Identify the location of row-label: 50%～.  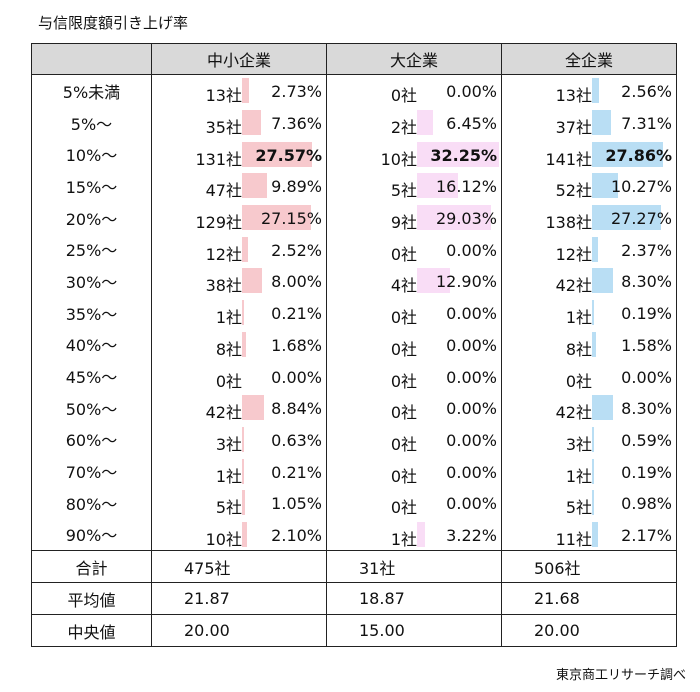
(91, 407).